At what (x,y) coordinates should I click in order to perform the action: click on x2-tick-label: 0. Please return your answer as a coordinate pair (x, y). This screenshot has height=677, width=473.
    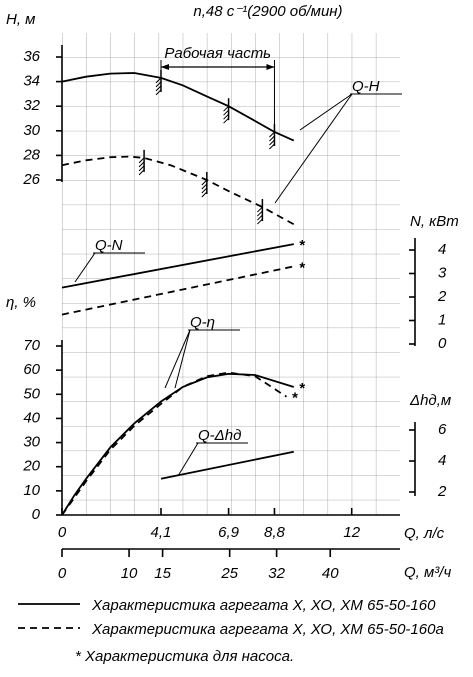
    Looking at the image, I should click on (62, 573).